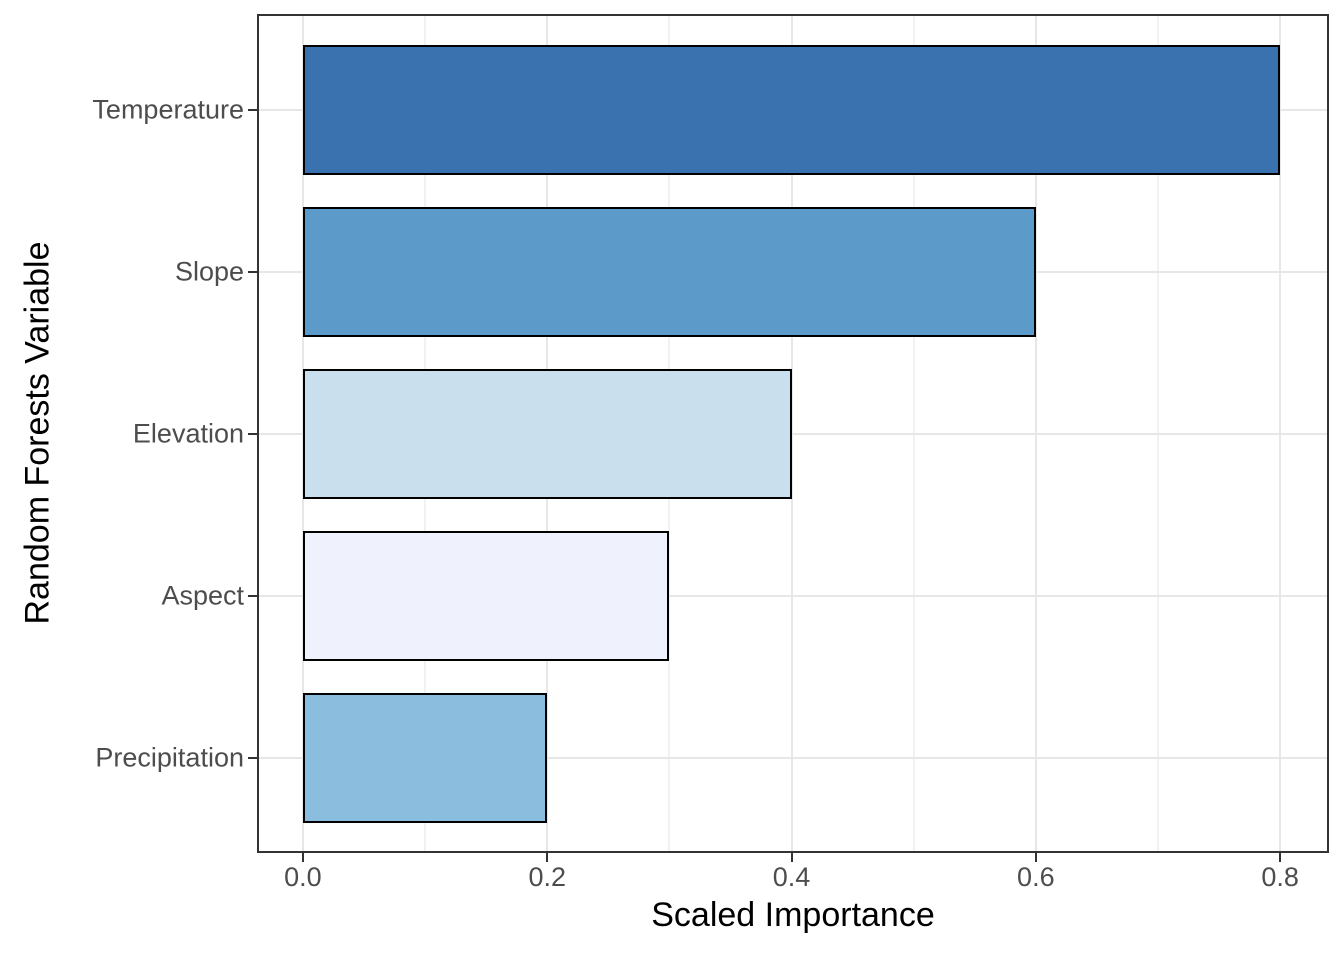 The image size is (1344, 960). What do you see at coordinates (303, 877) in the screenshot?
I see `x-tick-label: 0.0` at bounding box center [303, 877].